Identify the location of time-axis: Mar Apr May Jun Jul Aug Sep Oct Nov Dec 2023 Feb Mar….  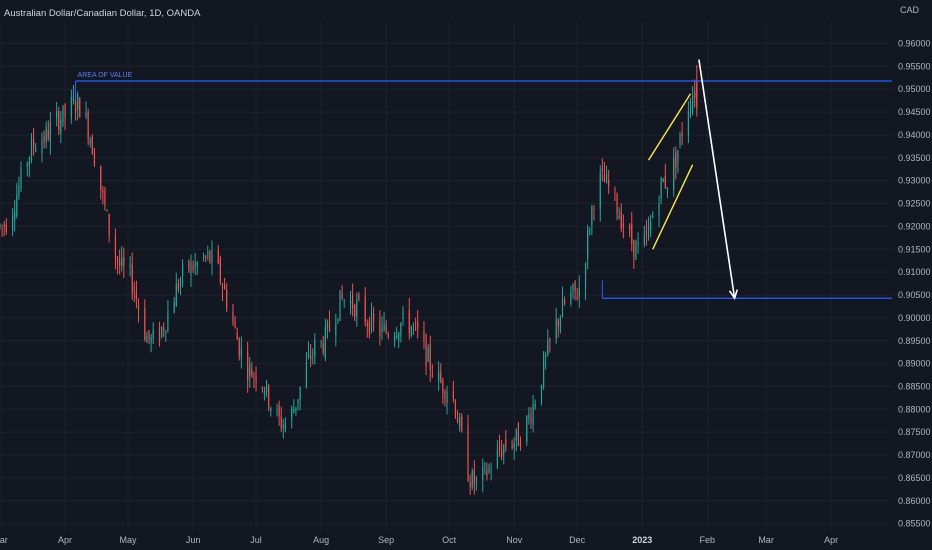
(419, 540).